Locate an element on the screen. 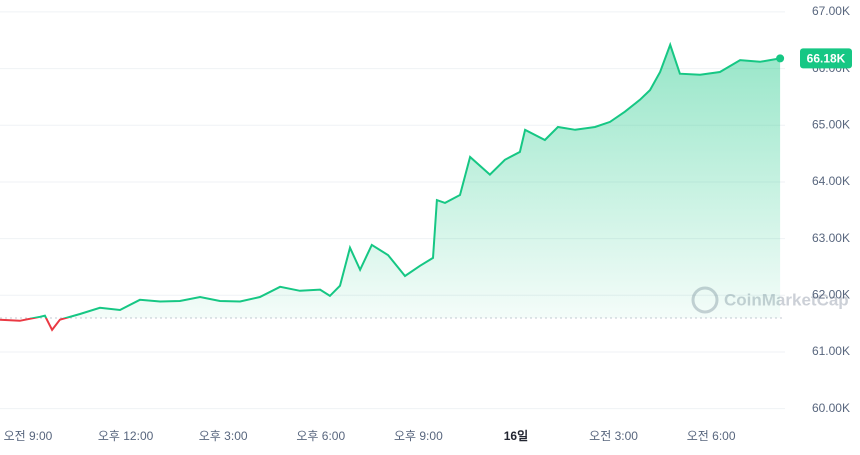  last-point is located at coordinates (780, 58).